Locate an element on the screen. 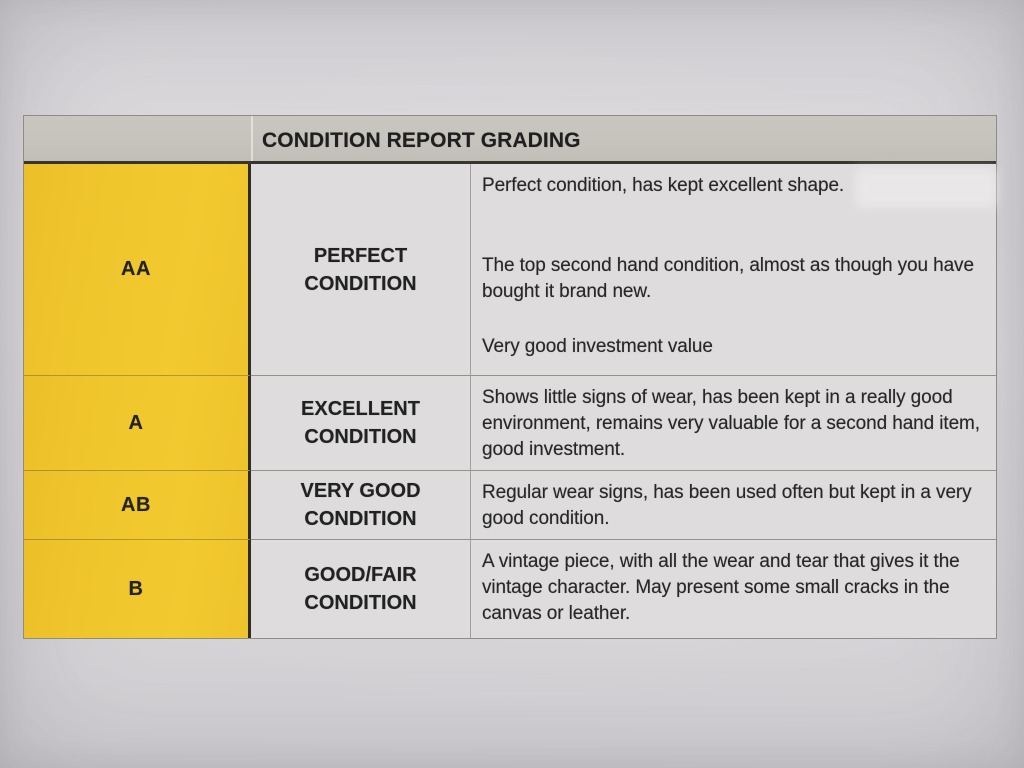 The height and width of the screenshot is (768, 1024). grade-cell-a: A is located at coordinates (137, 423).